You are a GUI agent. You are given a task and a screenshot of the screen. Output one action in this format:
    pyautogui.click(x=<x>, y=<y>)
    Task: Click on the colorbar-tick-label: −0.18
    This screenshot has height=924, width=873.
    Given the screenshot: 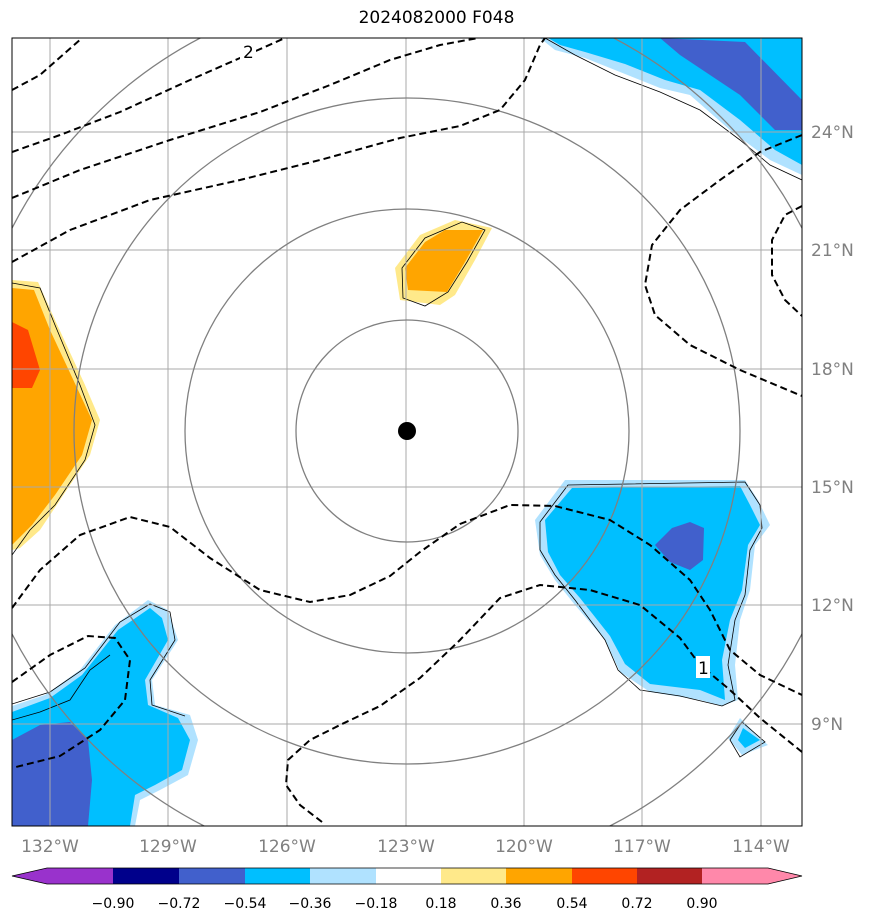 What is the action you would take?
    pyautogui.click(x=376, y=904)
    